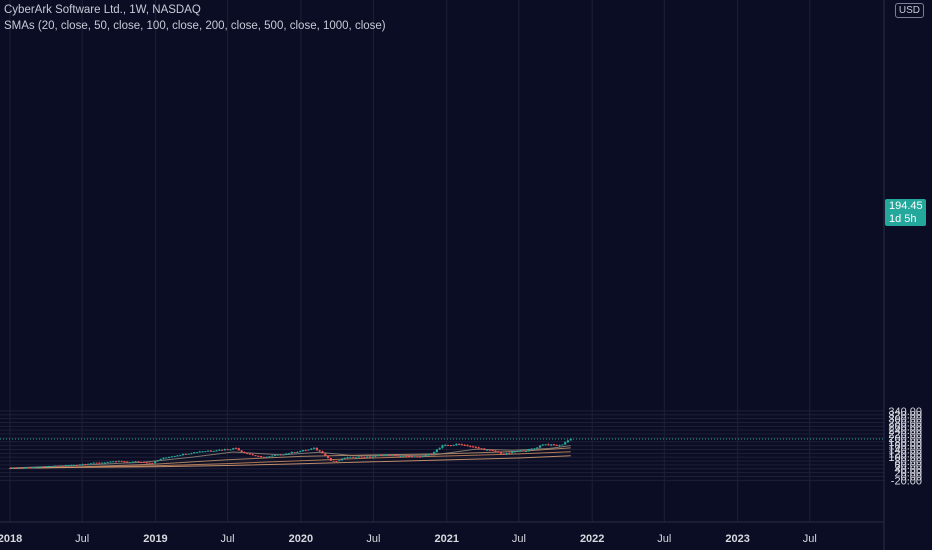 The image size is (932, 550). Describe the element at coordinates (911, 478) in the screenshot. I see `y-tick-label: 0.00` at that location.